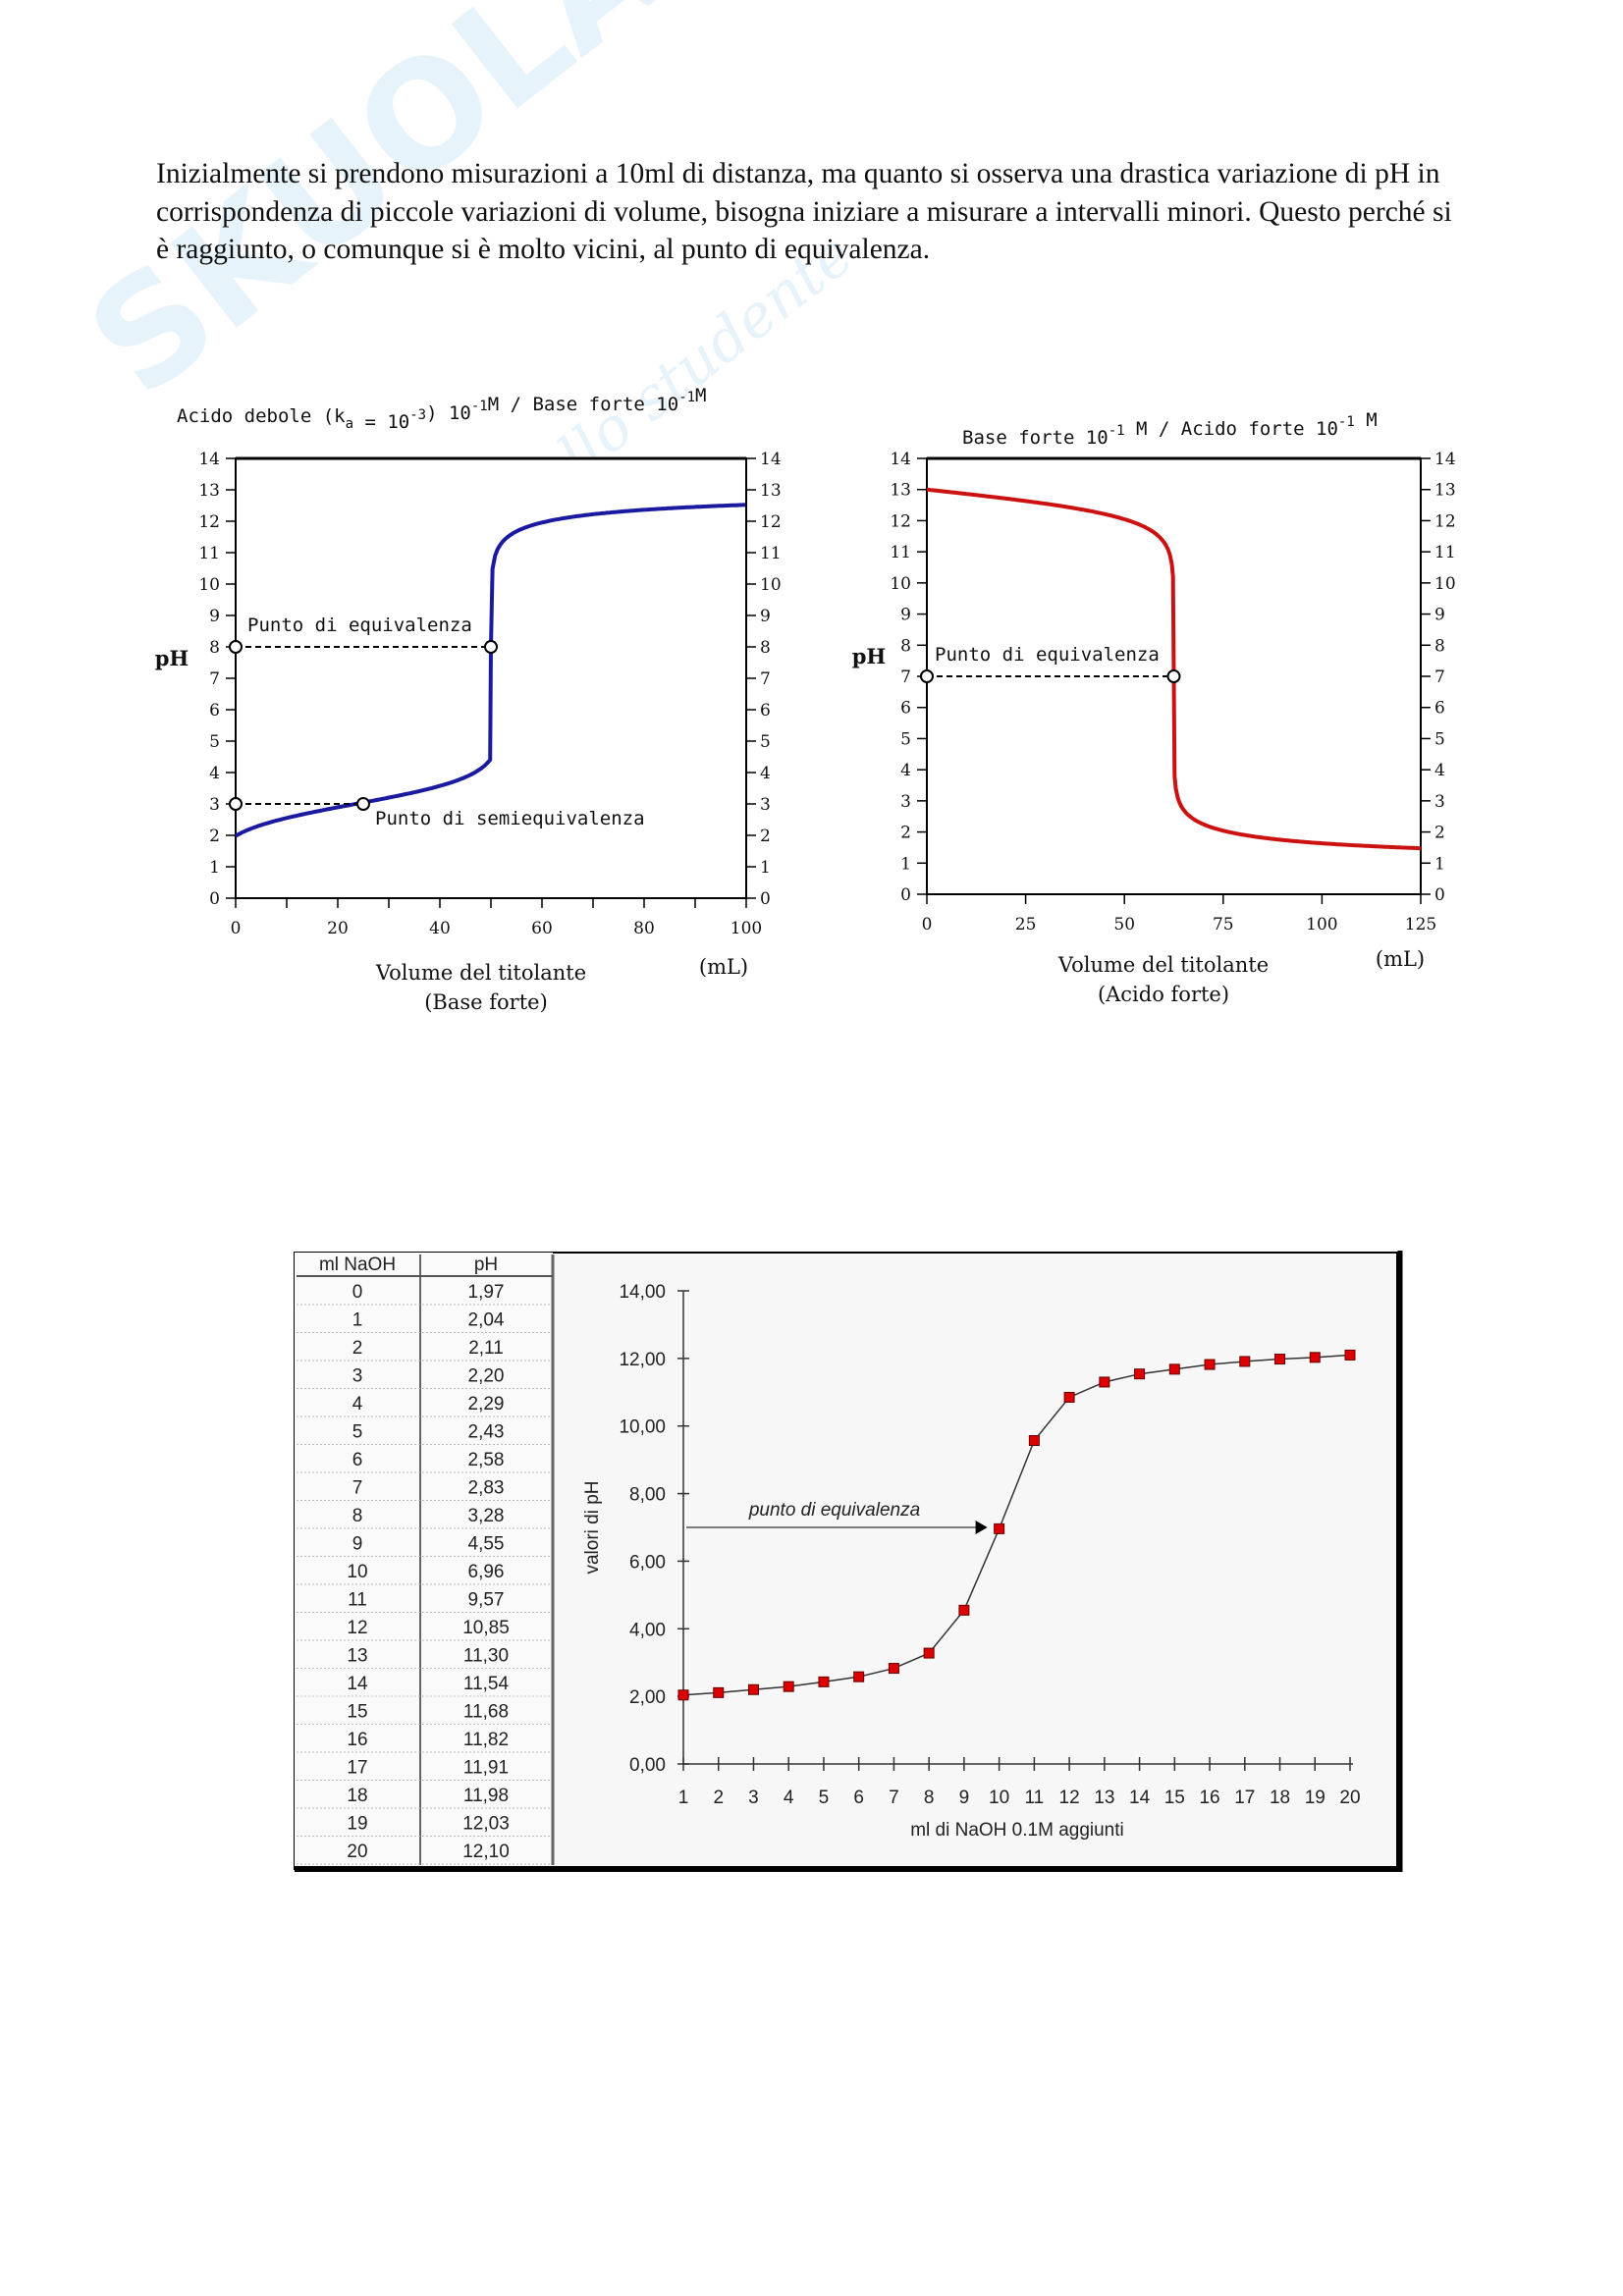 This screenshot has width=1623, height=2296. Describe the element at coordinates (357, 1684) in the screenshot. I see `table-cell-ml: 14` at that location.